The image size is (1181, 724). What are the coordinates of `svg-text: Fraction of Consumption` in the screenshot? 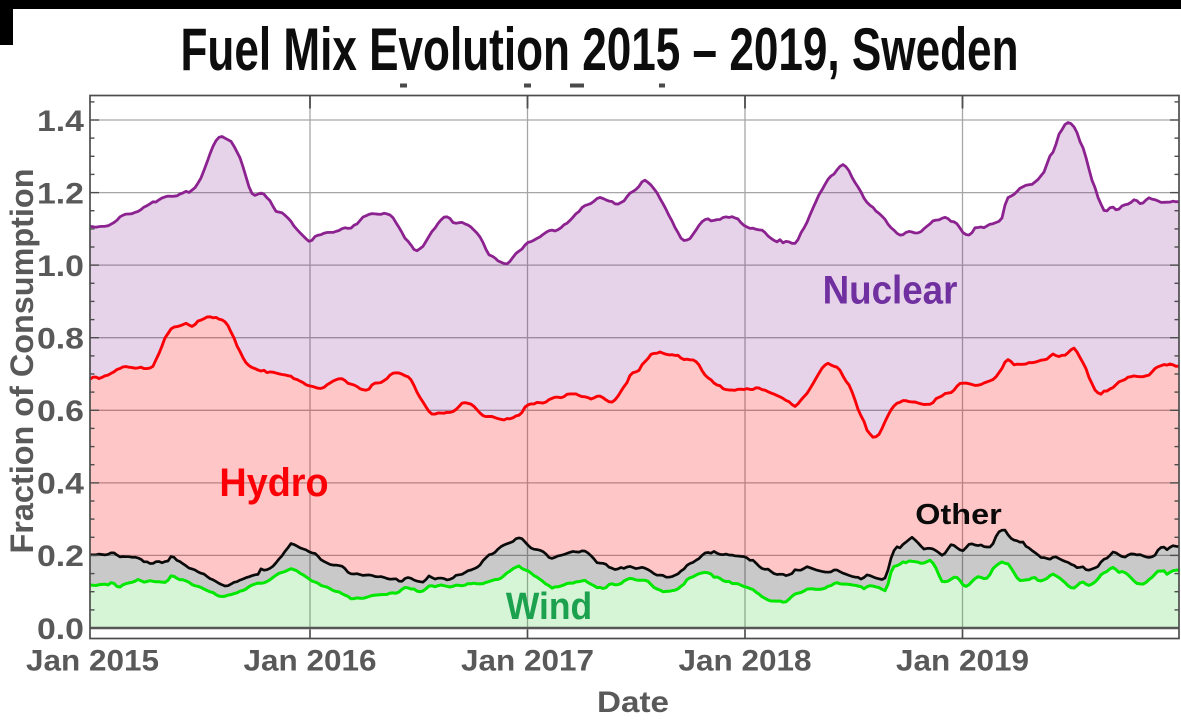 It's located at (22, 361).